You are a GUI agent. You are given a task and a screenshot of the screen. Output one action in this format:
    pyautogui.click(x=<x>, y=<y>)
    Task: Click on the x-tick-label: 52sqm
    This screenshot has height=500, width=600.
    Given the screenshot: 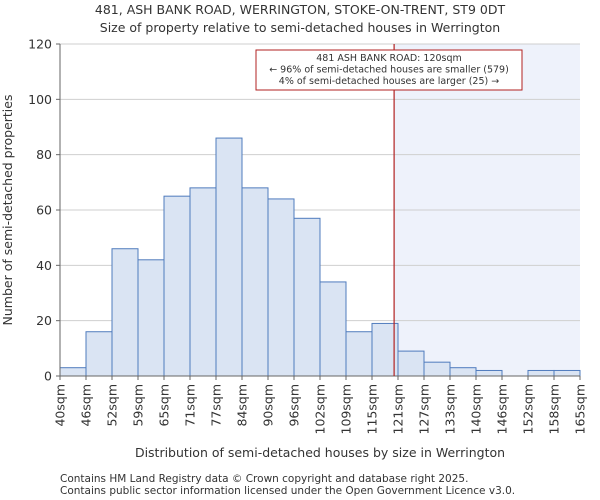 What is the action you would take?
    pyautogui.click(x=112, y=405)
    